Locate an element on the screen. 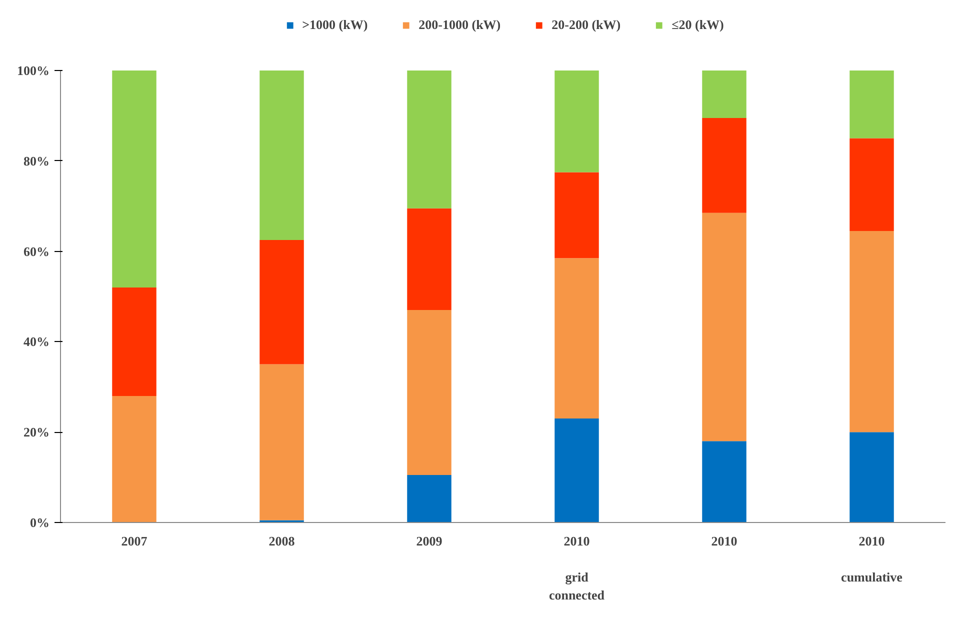 This screenshot has height=624, width=963. y-tick-label: 80% is located at coordinates (37, 160).